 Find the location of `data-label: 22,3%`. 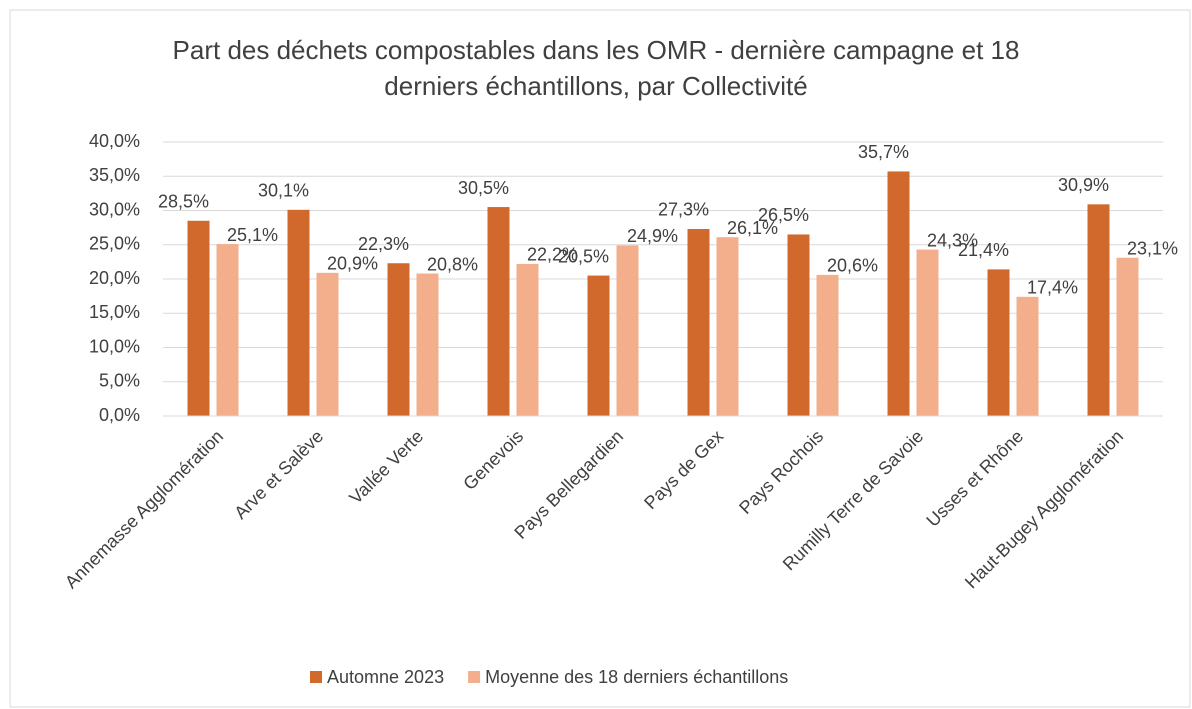

data-label: 22,3% is located at coordinates (383, 244).